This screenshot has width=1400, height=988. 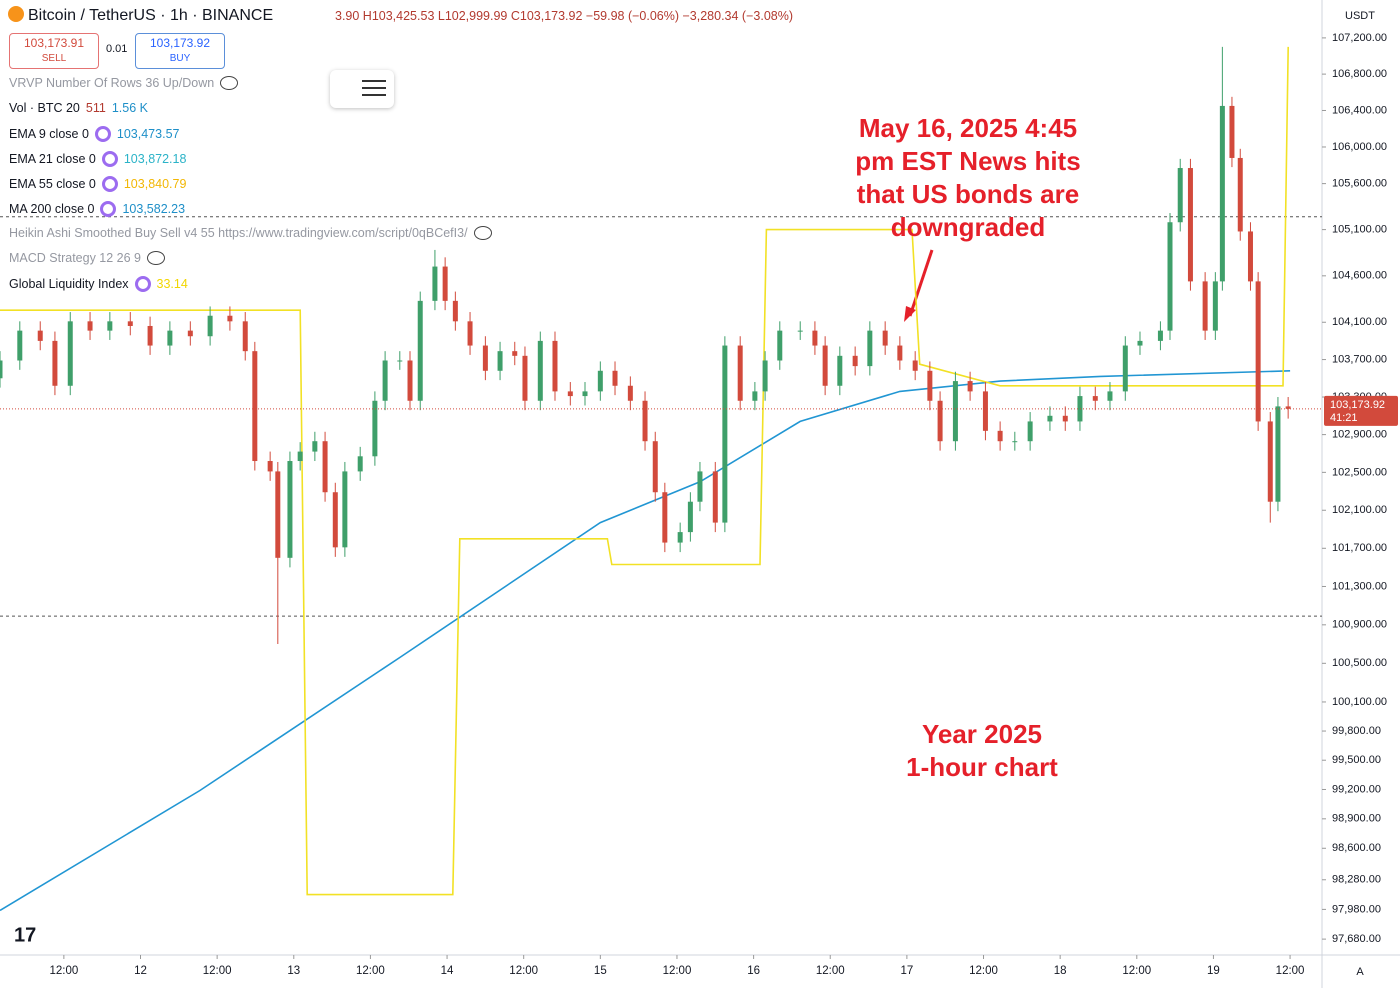 I want to click on y-tick-label: 106,000.00, so click(x=1359, y=147).